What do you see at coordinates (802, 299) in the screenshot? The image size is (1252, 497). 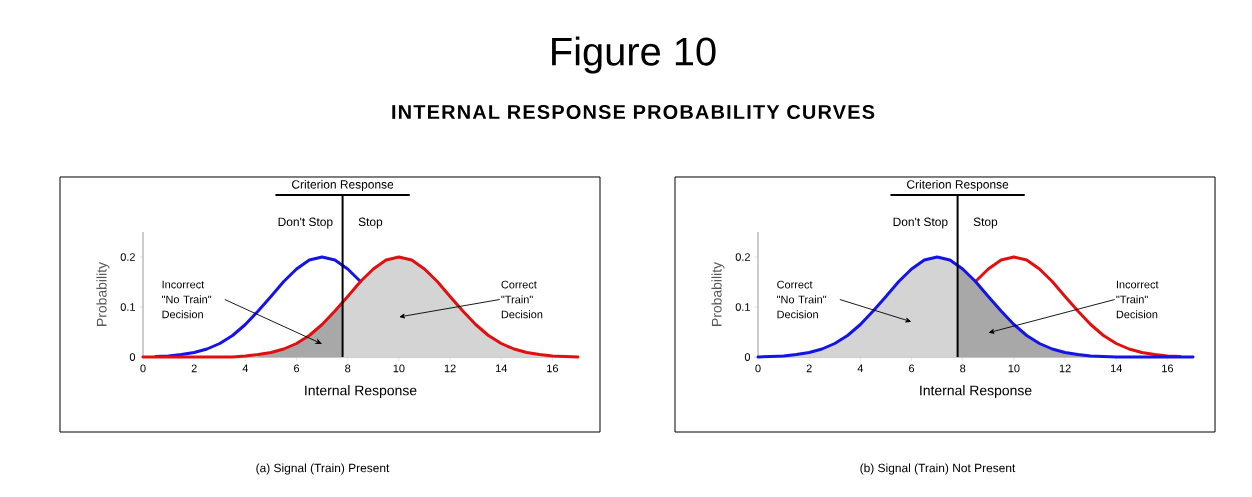 I see `annotation: Correct "No Train" Decision` at bounding box center [802, 299].